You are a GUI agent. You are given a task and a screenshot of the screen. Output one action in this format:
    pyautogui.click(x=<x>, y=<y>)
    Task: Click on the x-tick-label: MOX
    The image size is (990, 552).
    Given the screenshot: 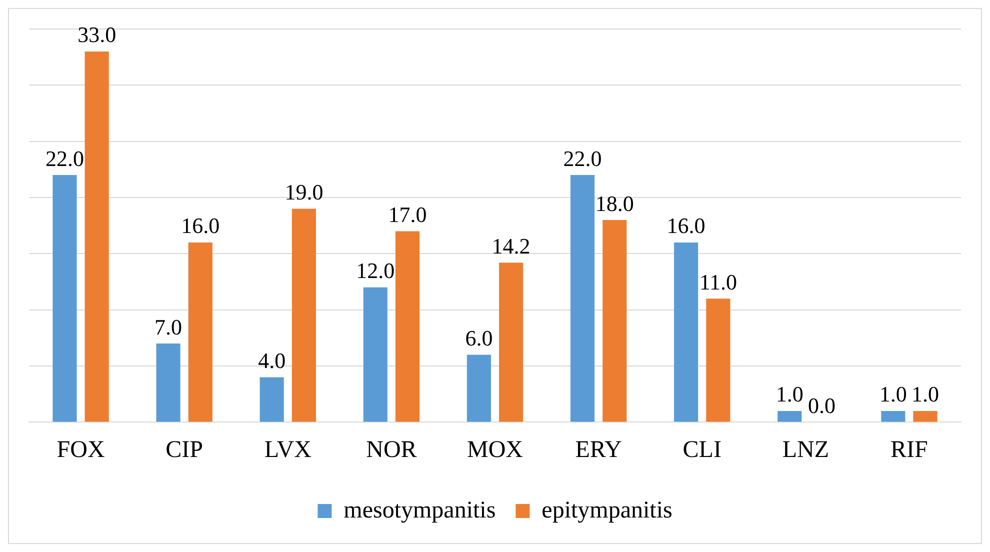 What is the action you would take?
    pyautogui.click(x=495, y=449)
    